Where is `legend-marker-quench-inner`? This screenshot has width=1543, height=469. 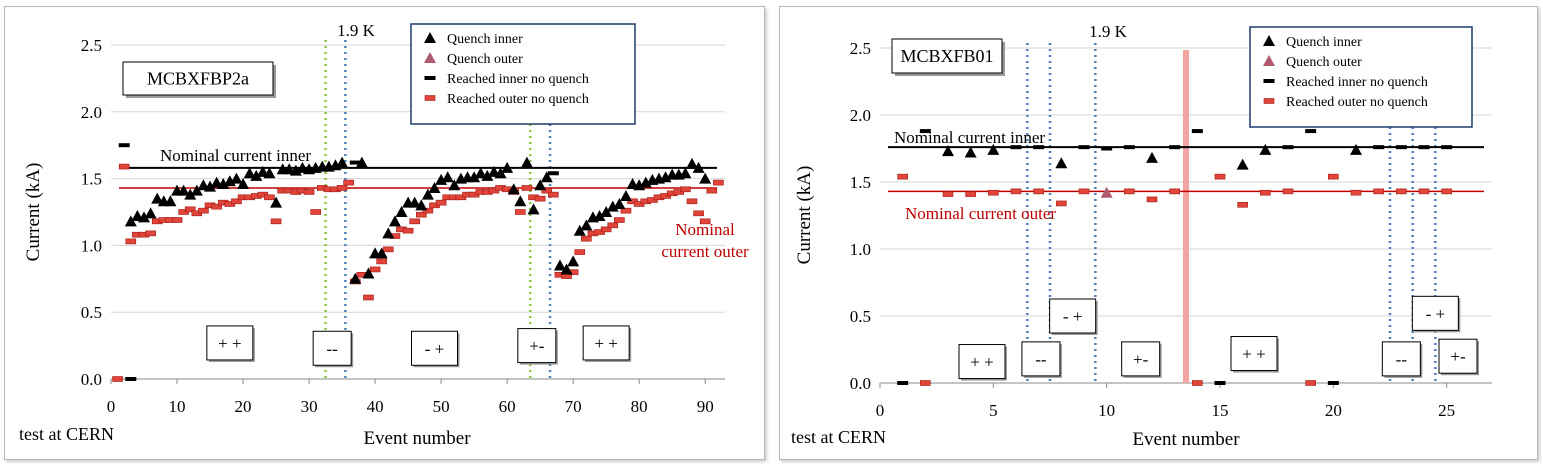 legend-marker-quench-inner is located at coordinates (1269, 40).